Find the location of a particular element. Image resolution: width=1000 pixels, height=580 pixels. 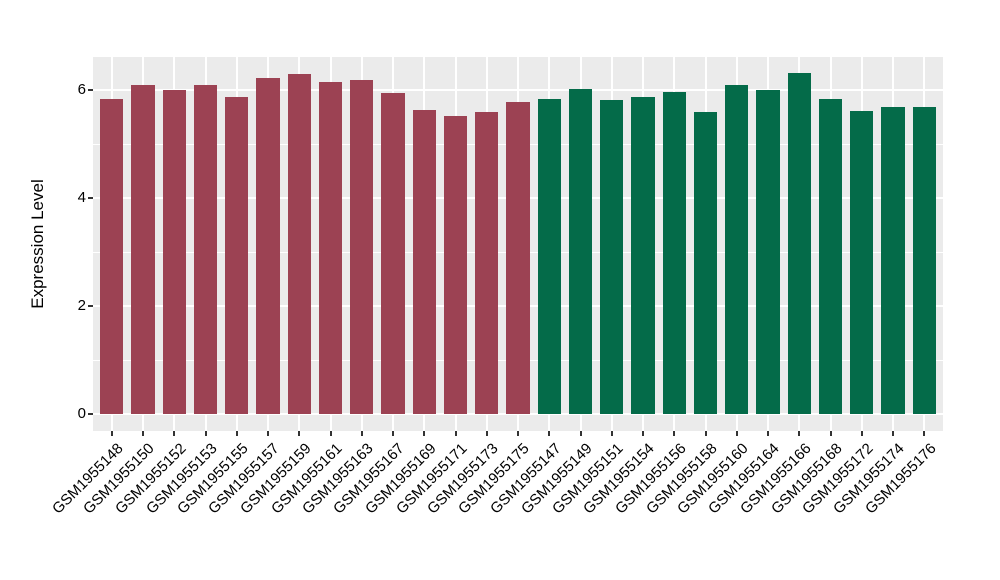

bar-GSM1955149 is located at coordinates (580, 251).